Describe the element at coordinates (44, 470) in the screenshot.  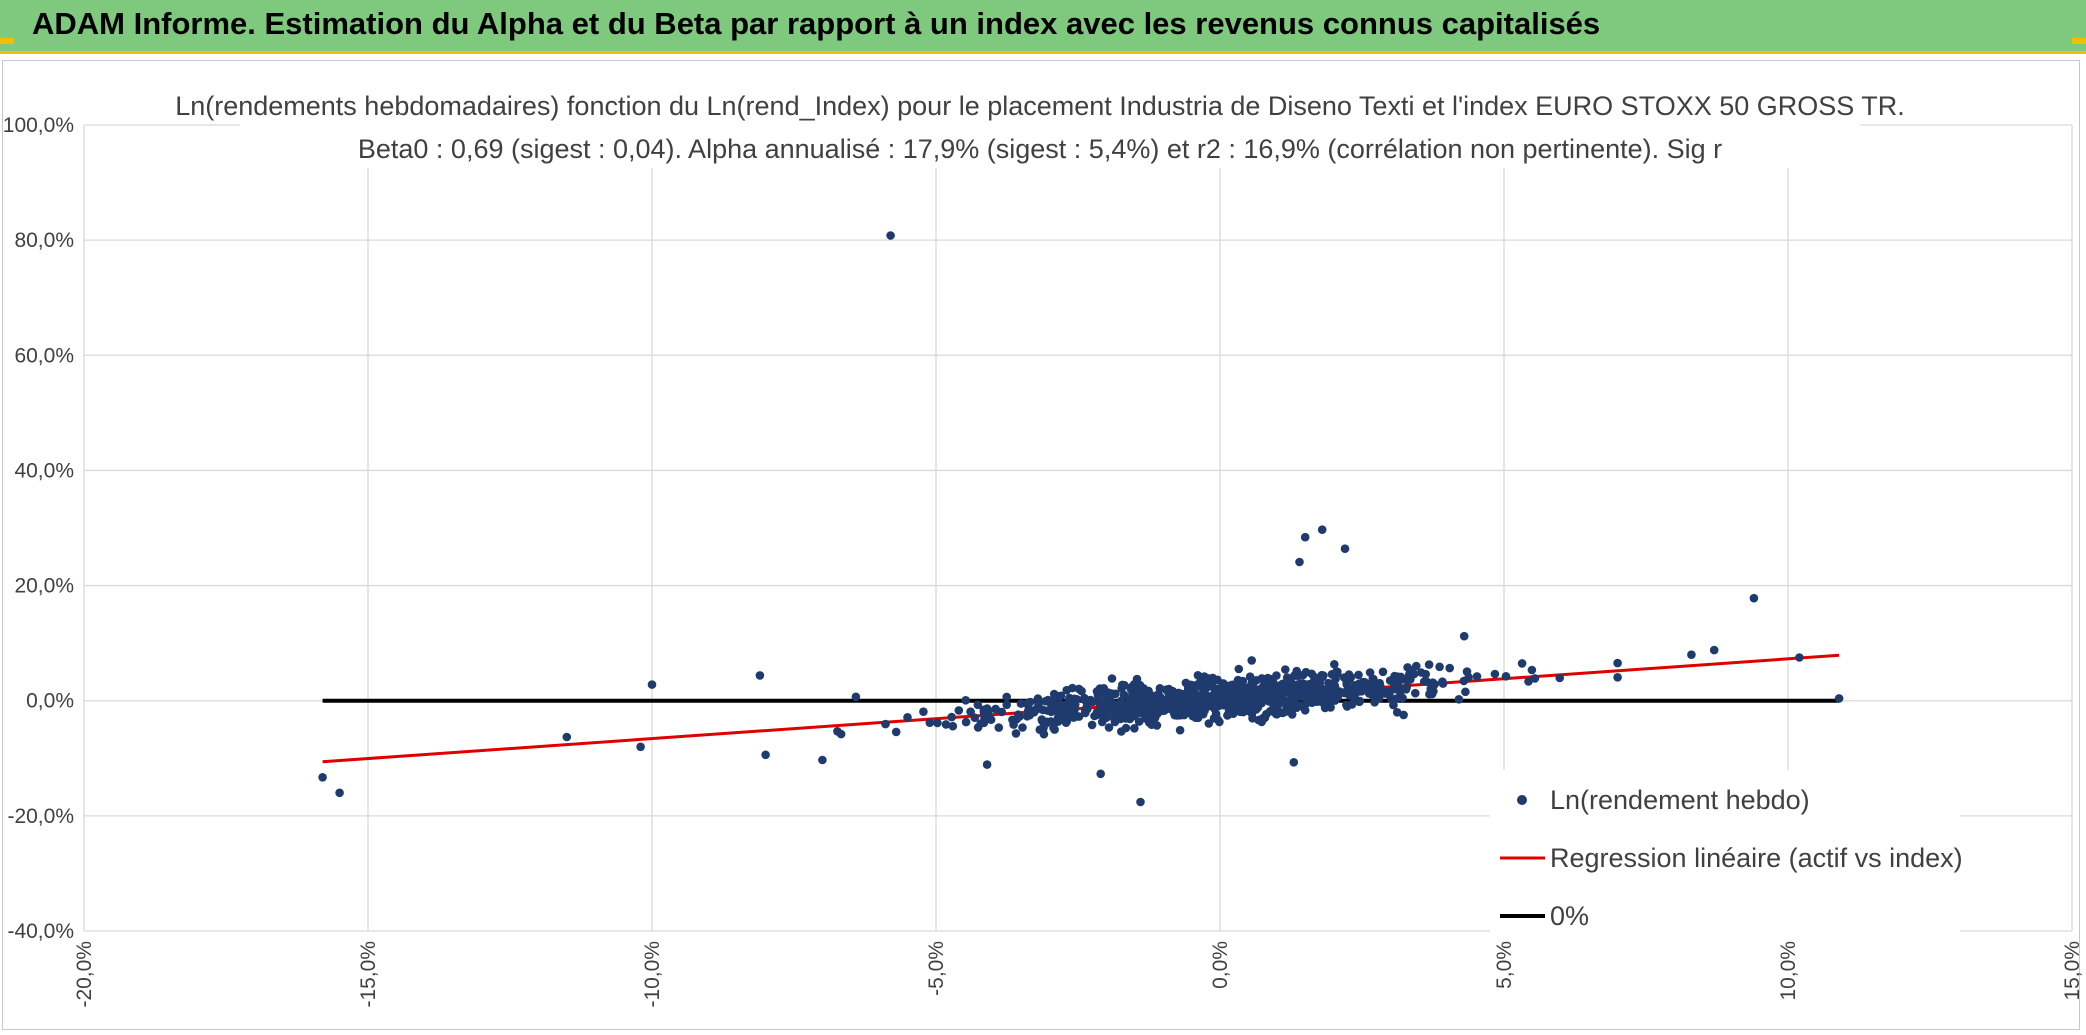
I see `y-tick-label: 40,0%` at that location.